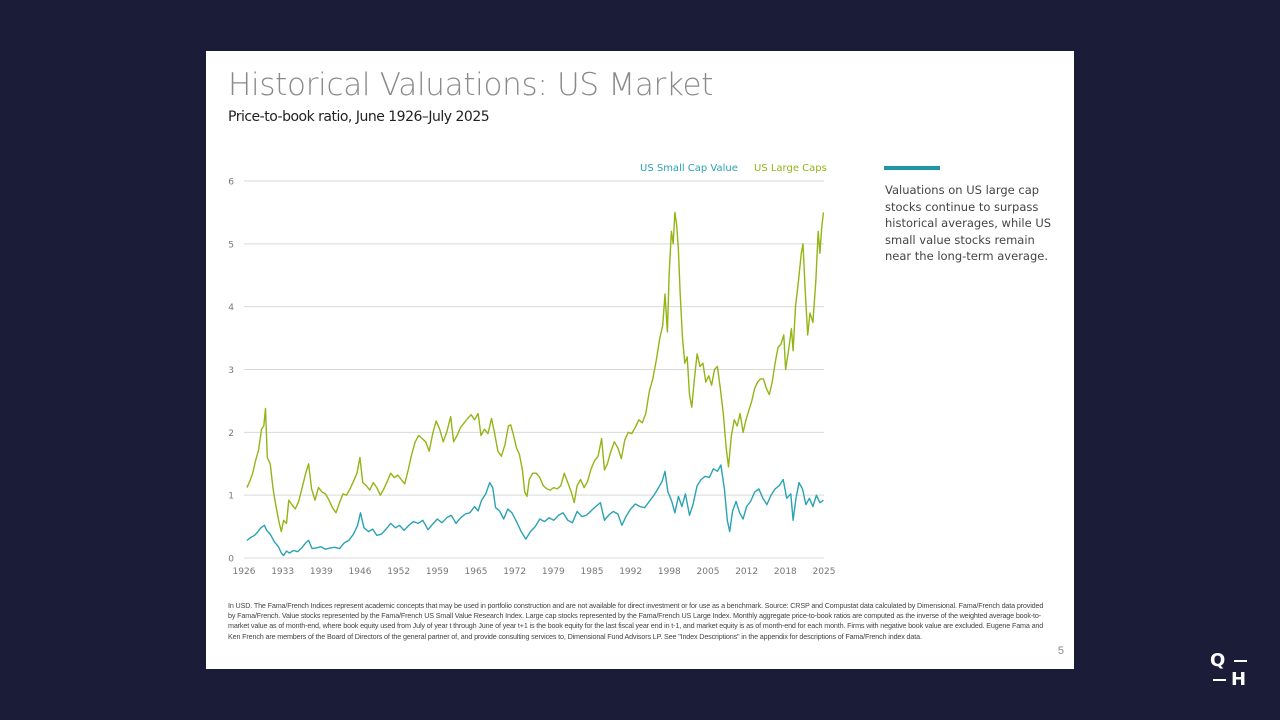 This screenshot has width=1280, height=720. What do you see at coordinates (359, 117) in the screenshot?
I see `slide-subtitle: Price-to-book ratio, June 1926–July 2025` at bounding box center [359, 117].